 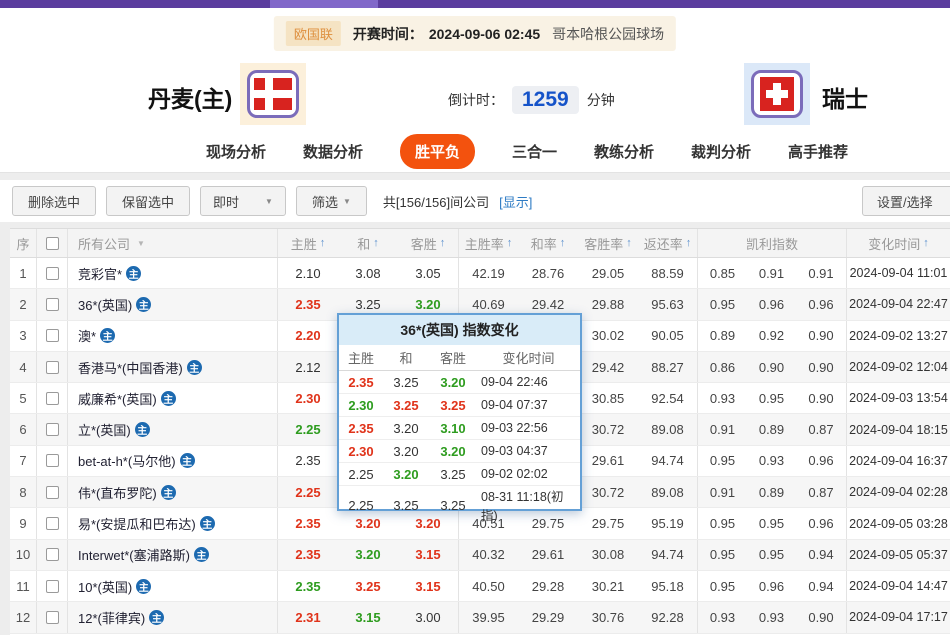 What do you see at coordinates (845, 99) in the screenshot?
I see `away-team-name: 瑞士` at bounding box center [845, 99].